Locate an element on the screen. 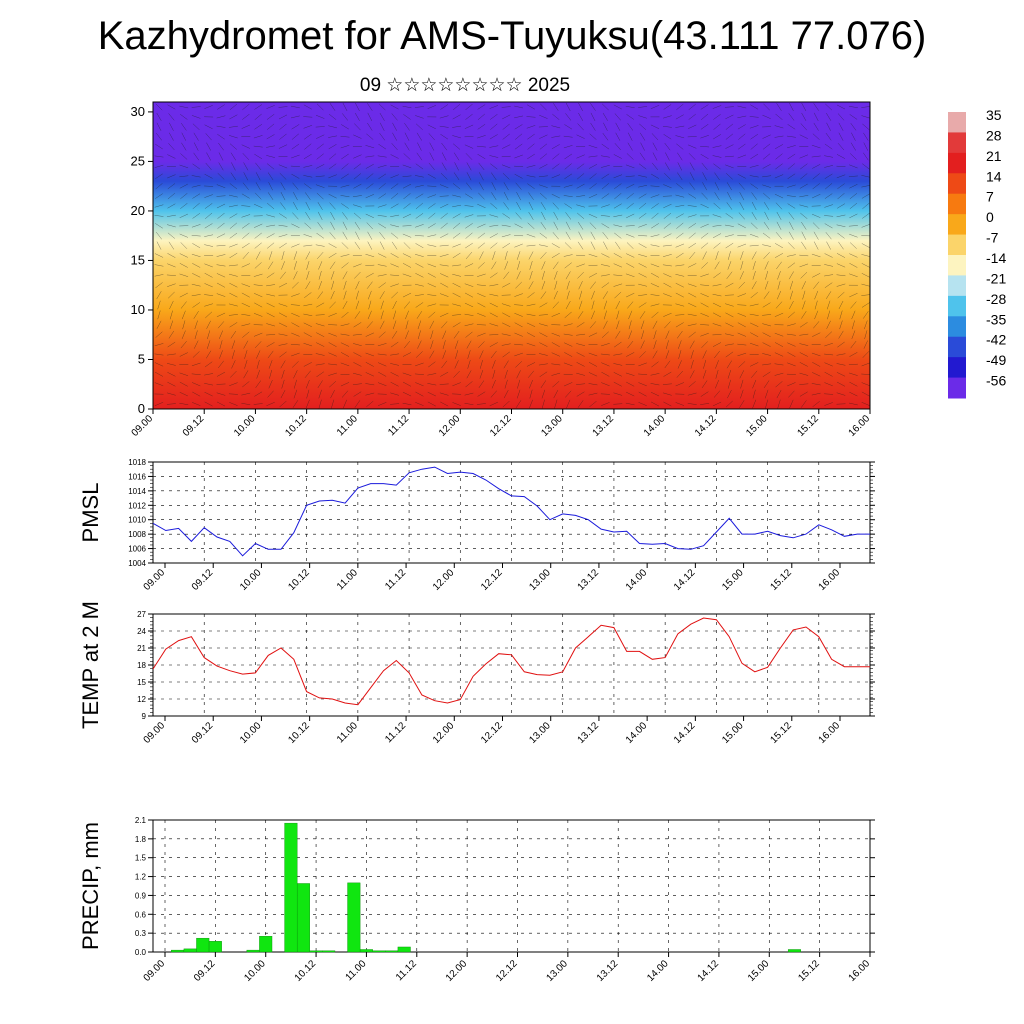 This screenshot has height=1024, width=1024. temp2m-x-tick-label: 14.12 is located at coordinates (685, 733).